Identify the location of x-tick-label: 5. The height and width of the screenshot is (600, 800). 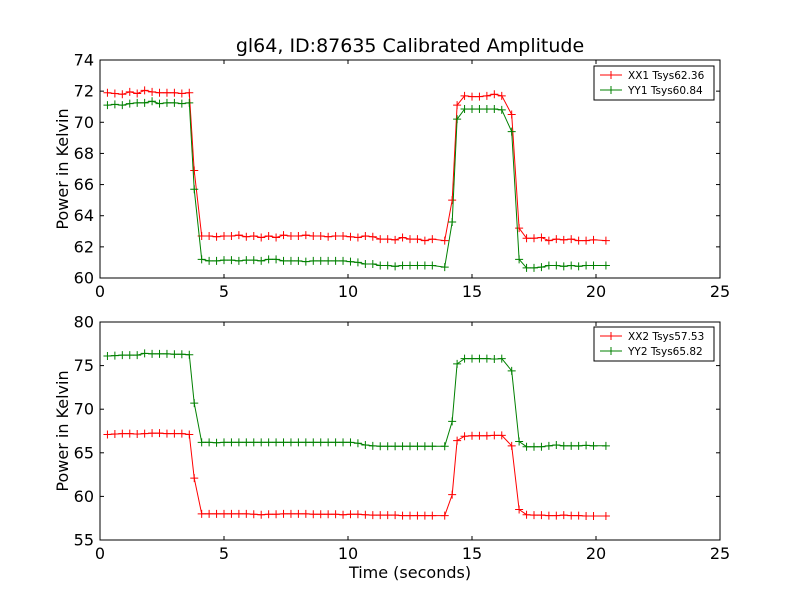
(224, 553).